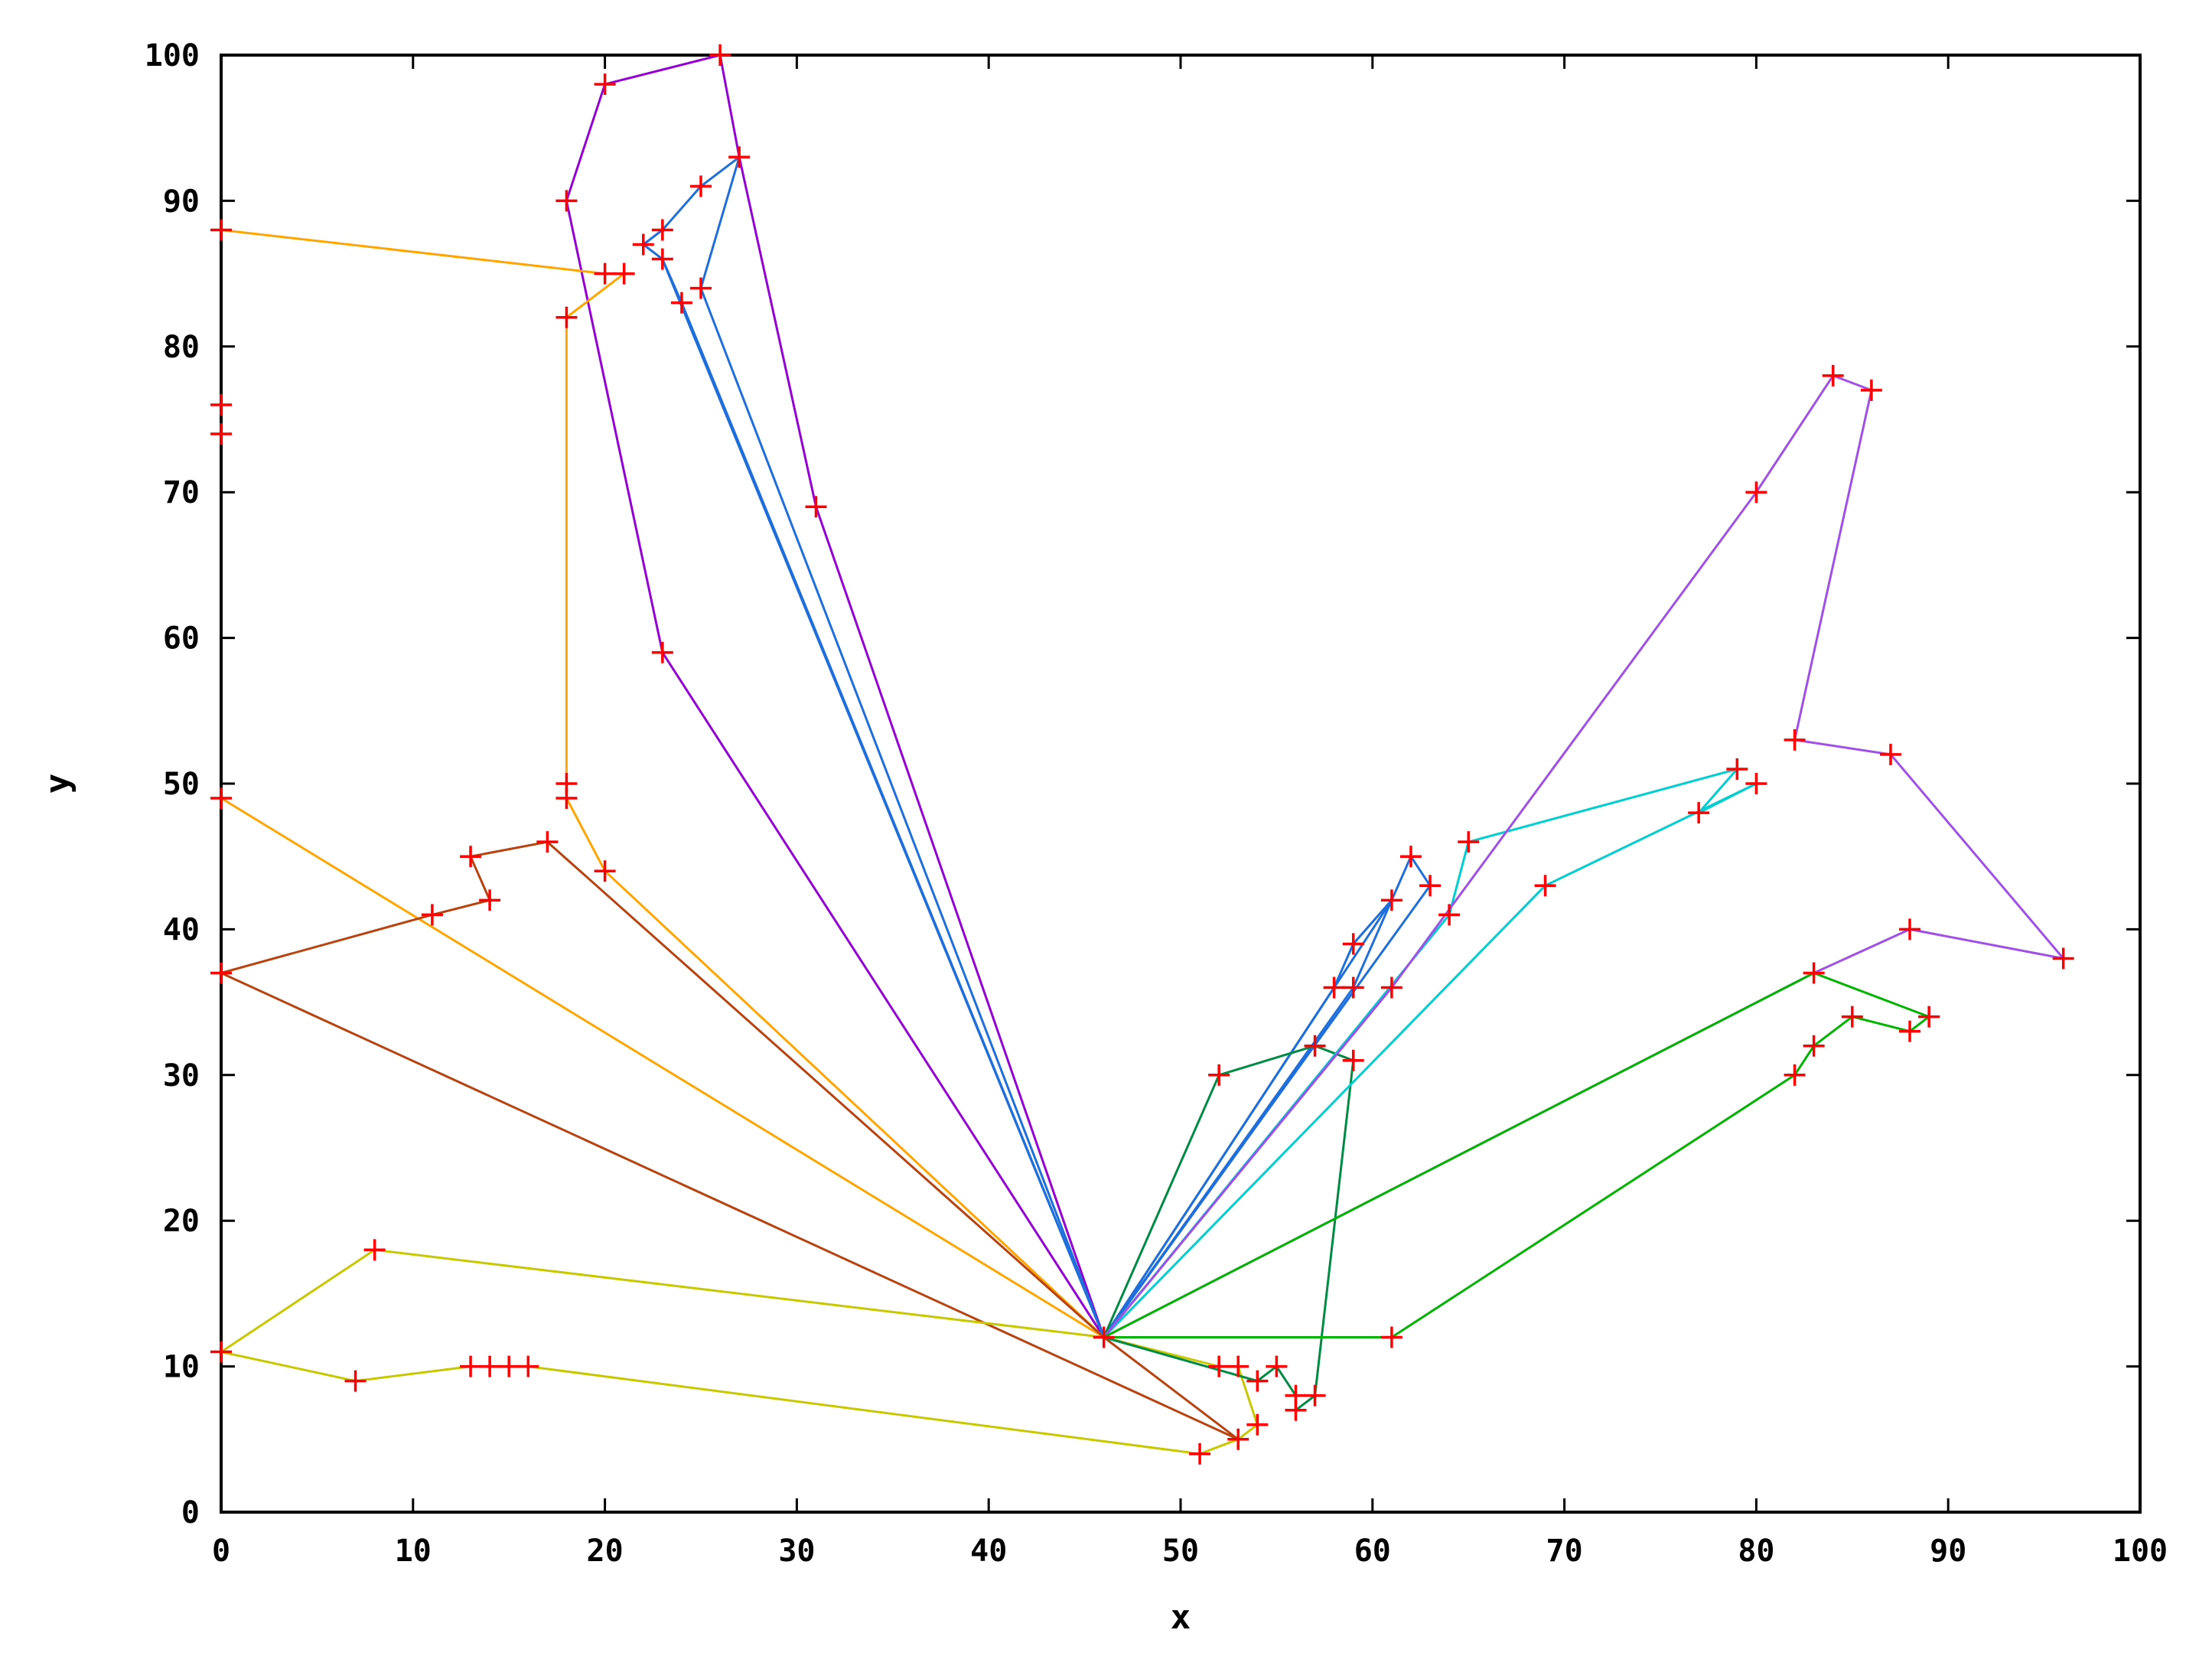 The height and width of the screenshot is (1656, 2212). What do you see at coordinates (413, 1551) in the screenshot?
I see `x-tick-label: 10` at bounding box center [413, 1551].